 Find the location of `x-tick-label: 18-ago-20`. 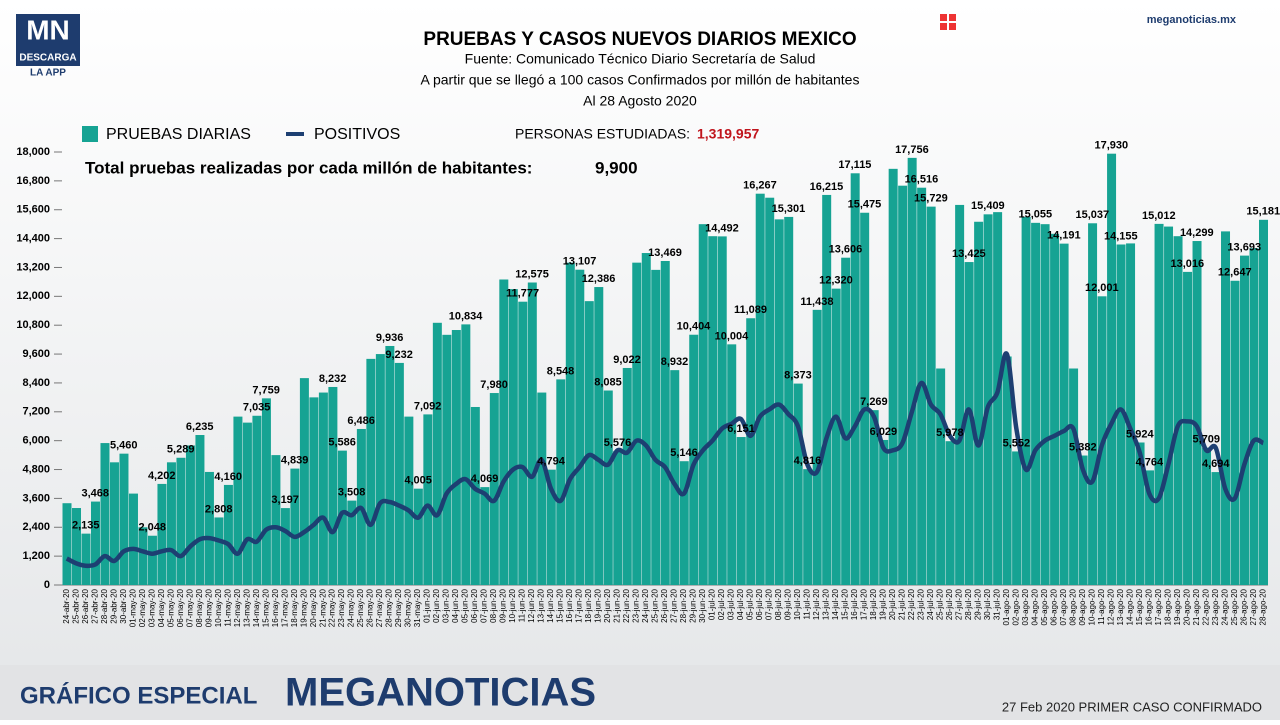

x-tick-label: 18-ago-20 is located at coordinates (1167, 606).